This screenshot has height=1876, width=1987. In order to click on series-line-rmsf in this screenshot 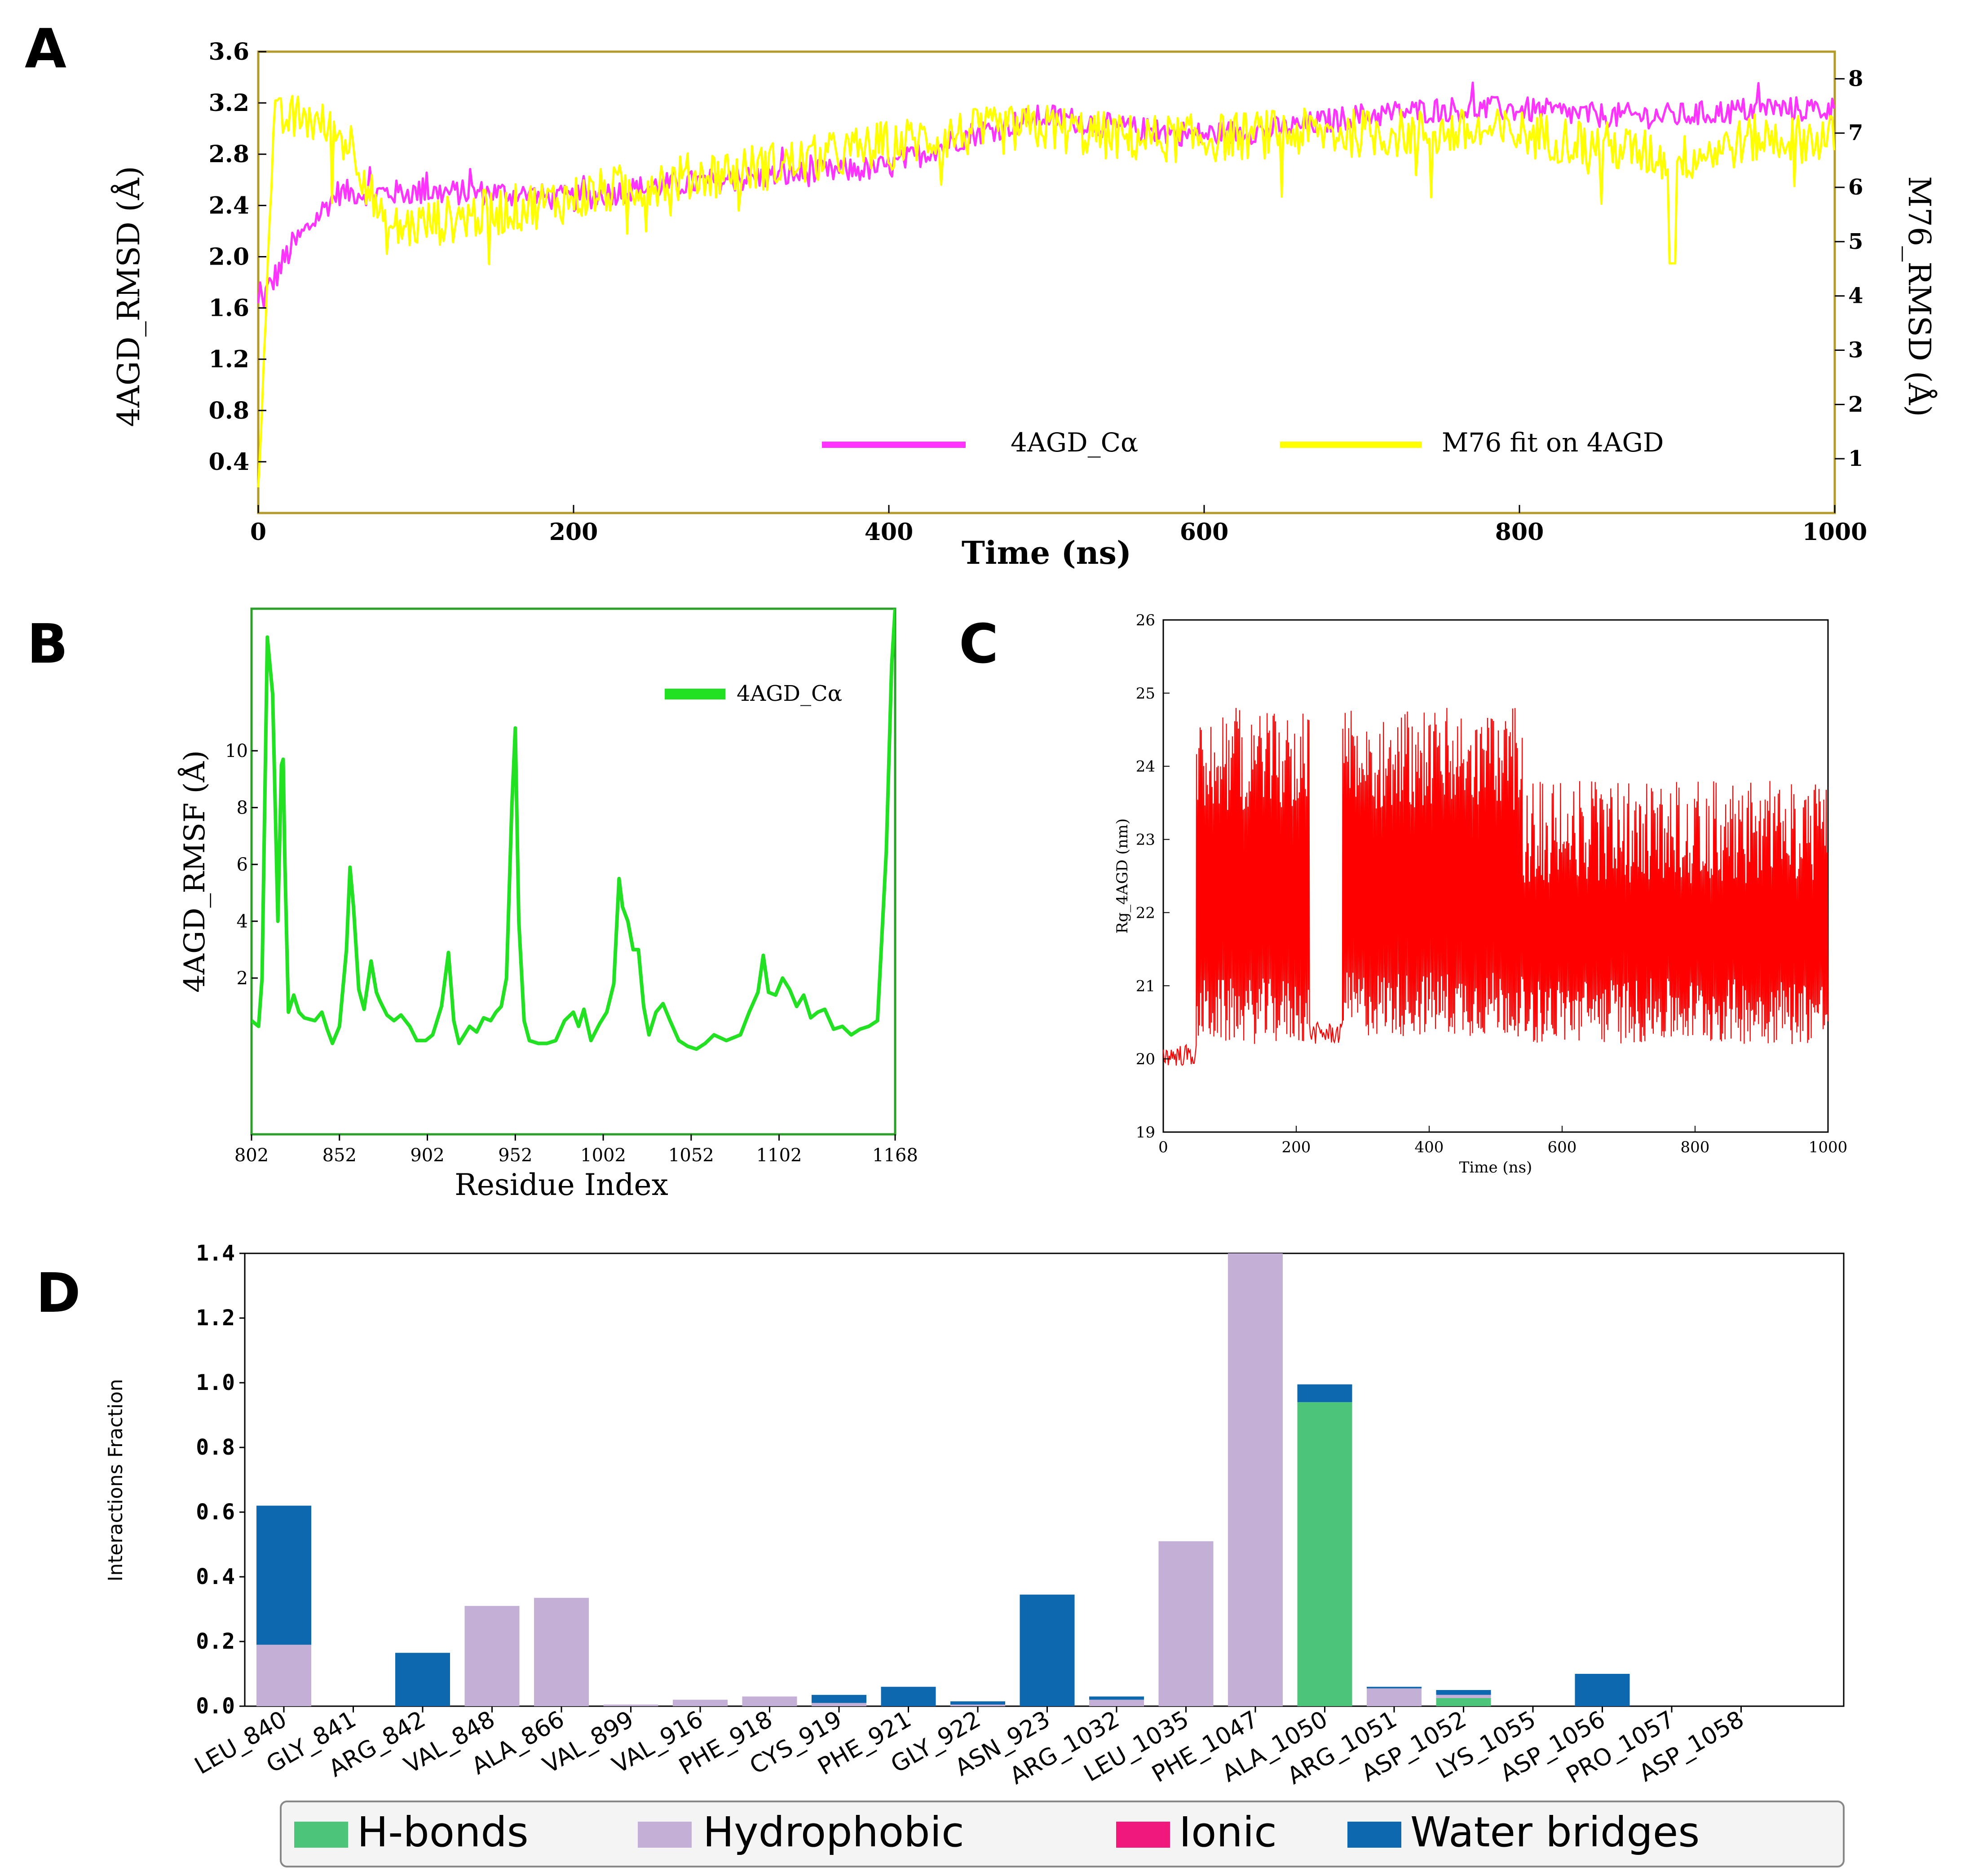, I will do `click(573, 830)`.